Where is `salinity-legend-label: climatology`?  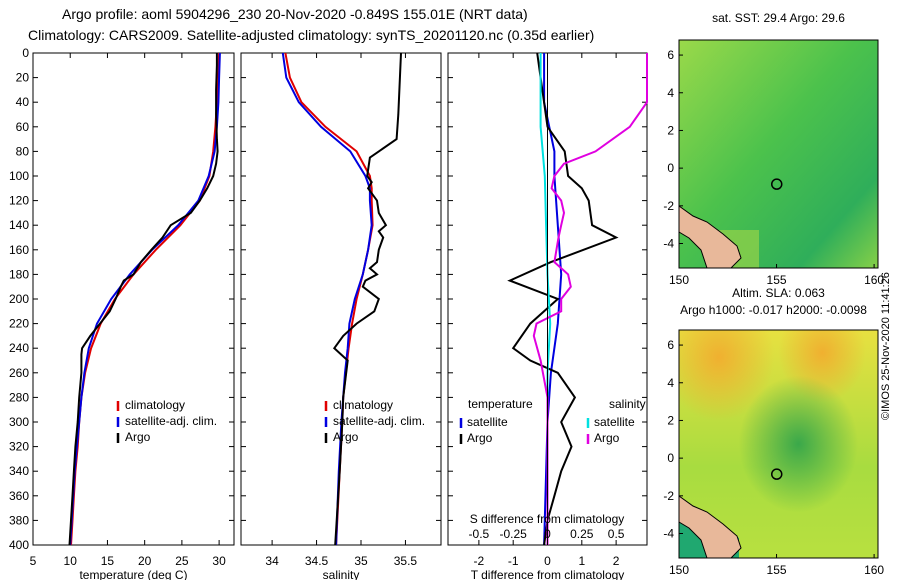
salinity-legend-label: climatology is located at coordinates (363, 405).